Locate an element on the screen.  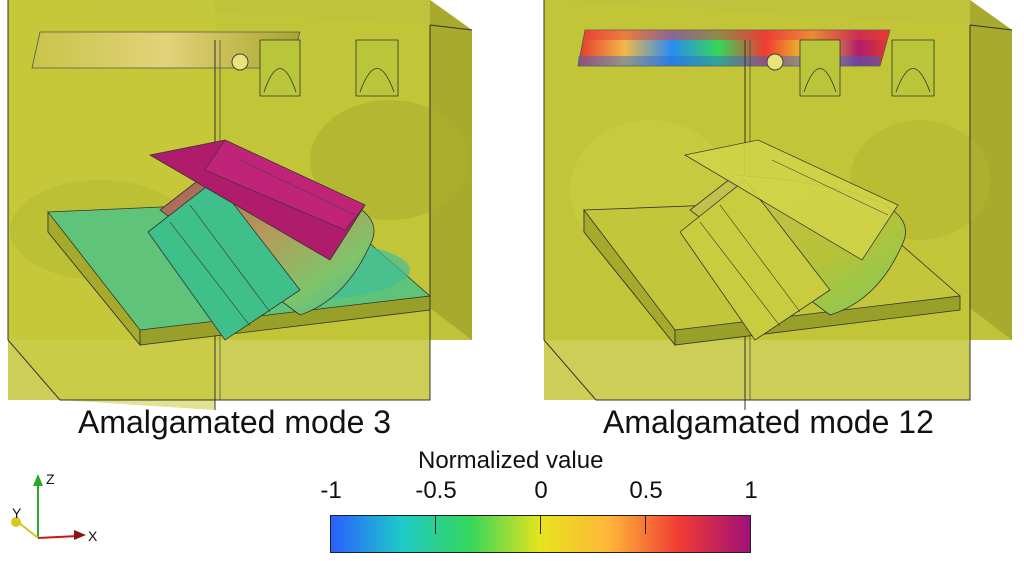
y-axis-arrow-icon is located at coordinates (16, 522).